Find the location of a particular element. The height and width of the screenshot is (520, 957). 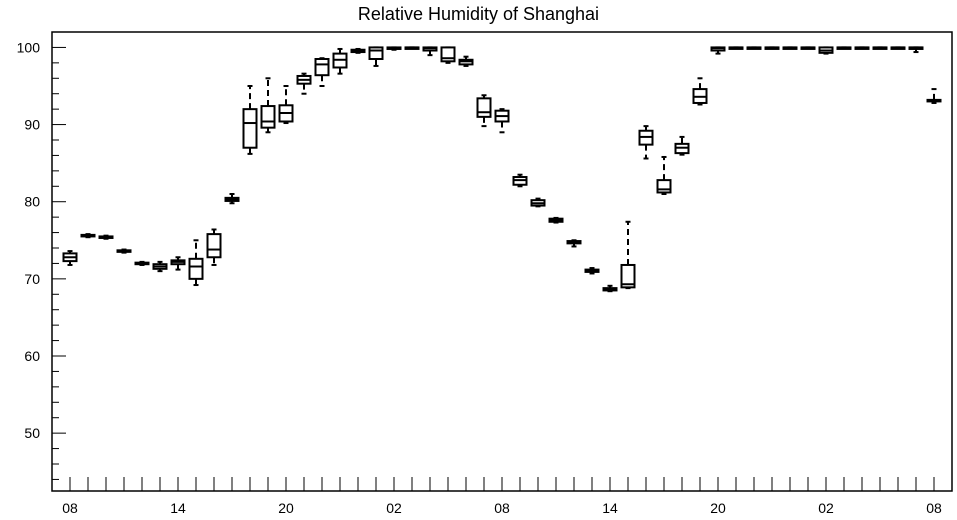

y-tick-label: 90 is located at coordinates (32, 125).